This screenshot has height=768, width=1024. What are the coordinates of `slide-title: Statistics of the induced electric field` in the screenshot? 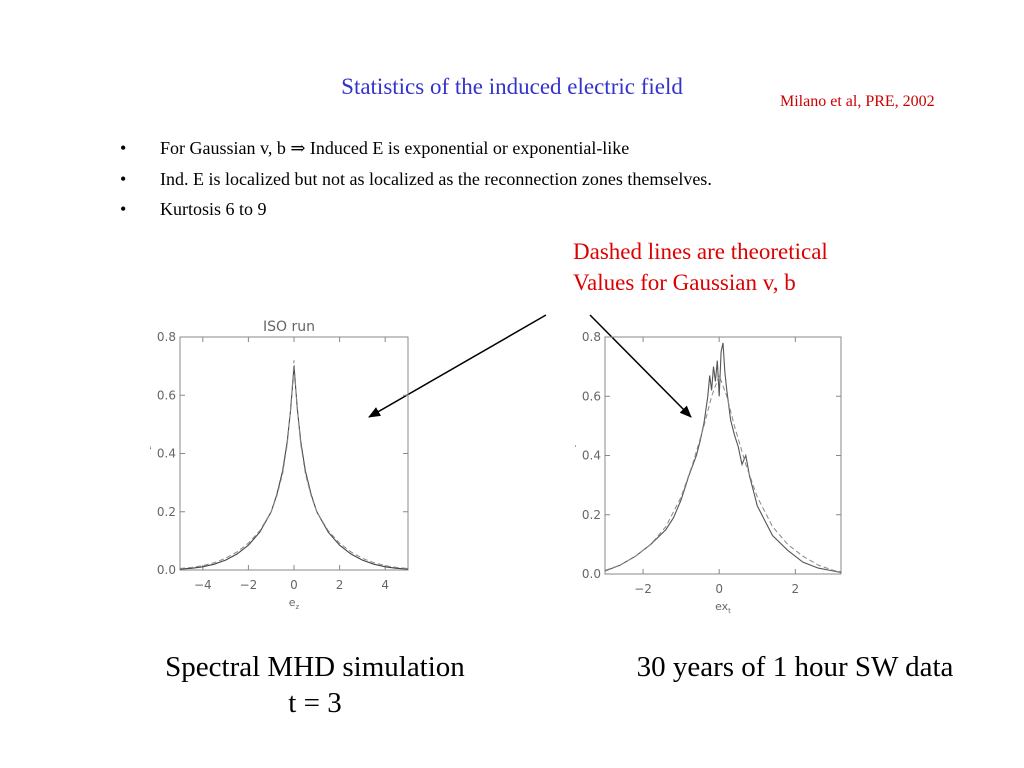 It's located at (512, 87).